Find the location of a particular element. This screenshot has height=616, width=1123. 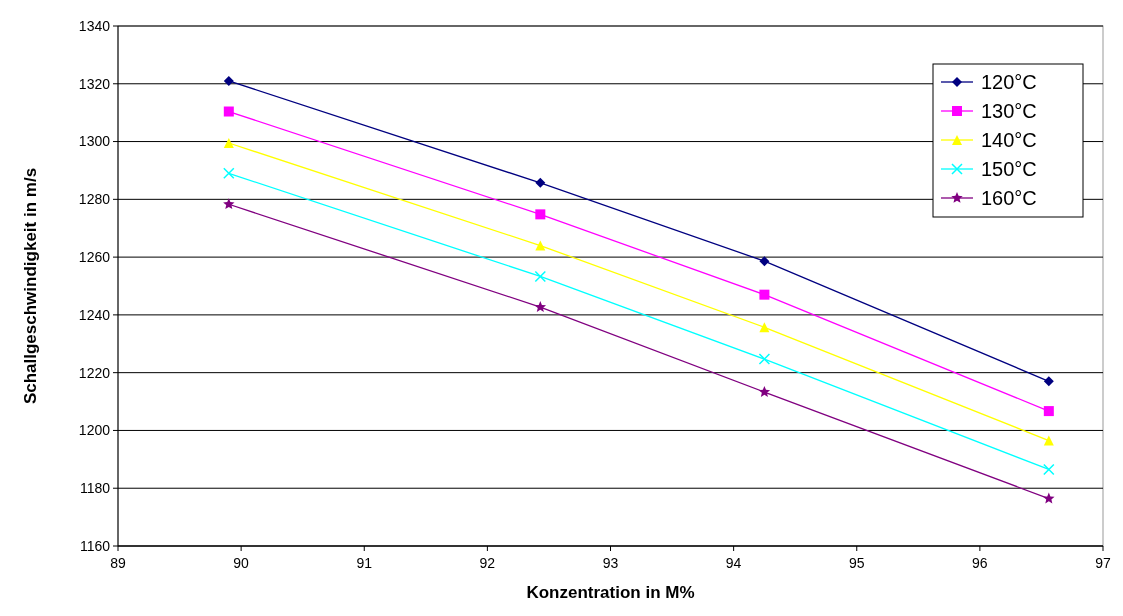

y-tick-label: 1240 is located at coordinates (94, 314).